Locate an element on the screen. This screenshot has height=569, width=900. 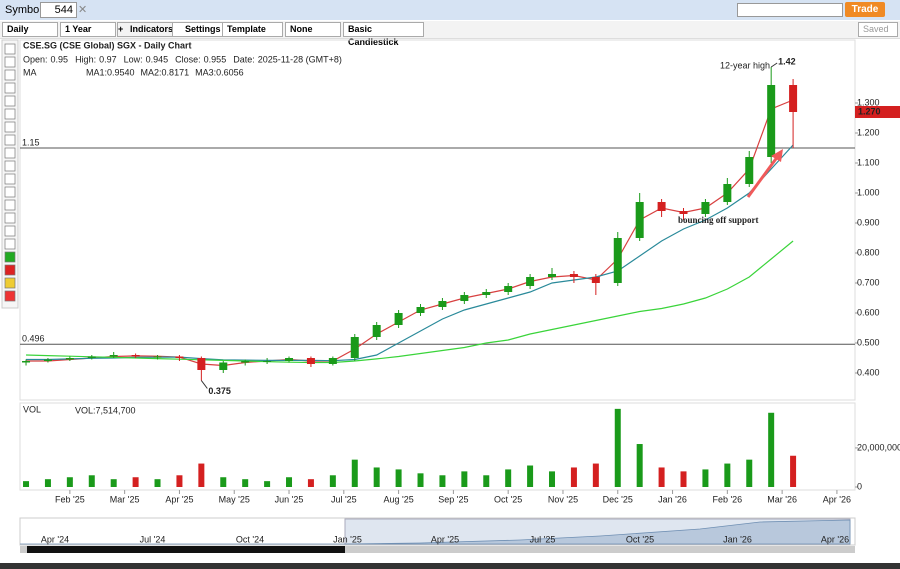
x-tick-label: Mar '26 is located at coordinates (782, 499).